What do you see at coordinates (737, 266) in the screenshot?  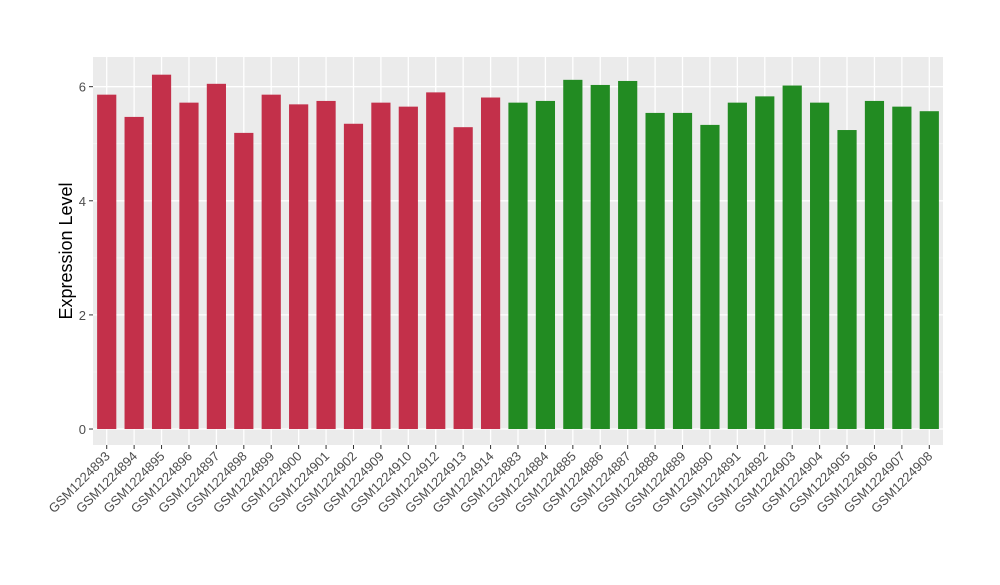 I see `bar-GSM1224891` at bounding box center [737, 266].